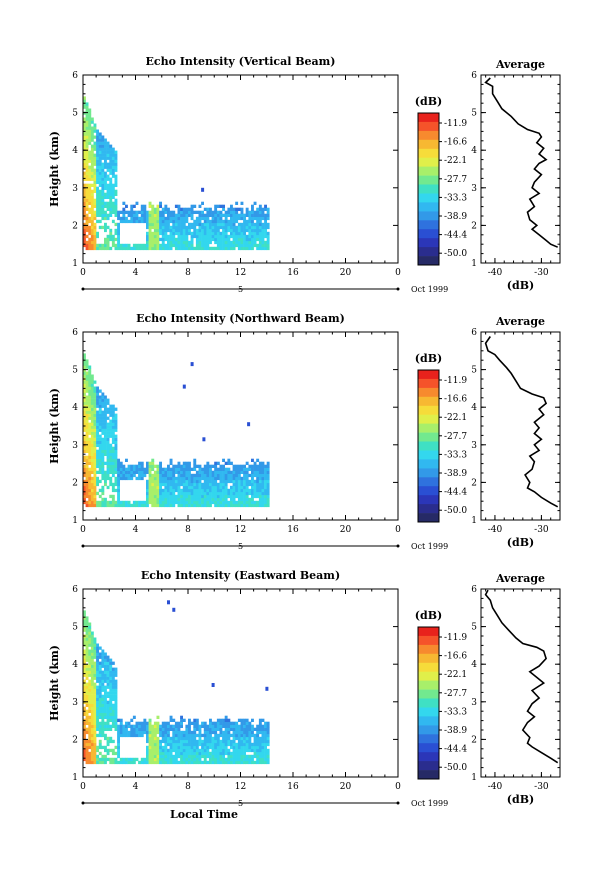  I want to click on average-profile-line, so click(521, 162).